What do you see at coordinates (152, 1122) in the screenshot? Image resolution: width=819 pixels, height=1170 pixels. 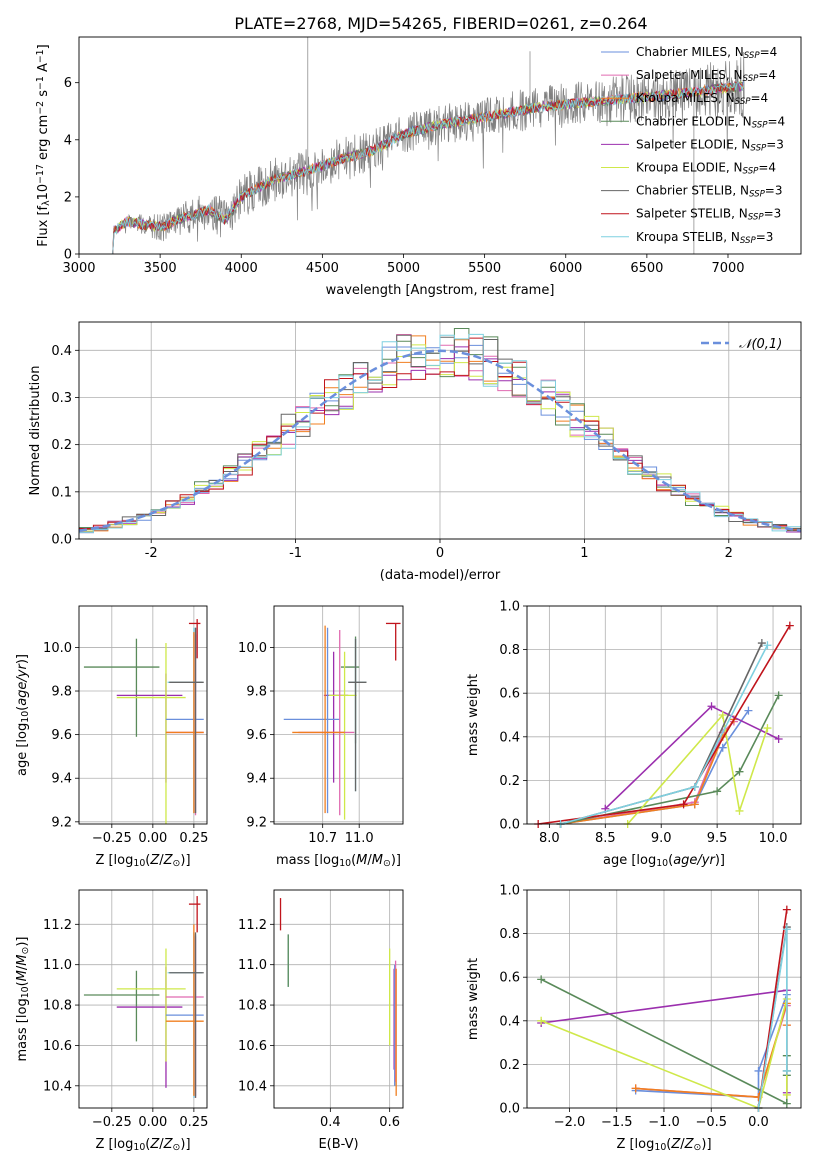 I see `x-tick-label: 0.00` at bounding box center [152, 1122].